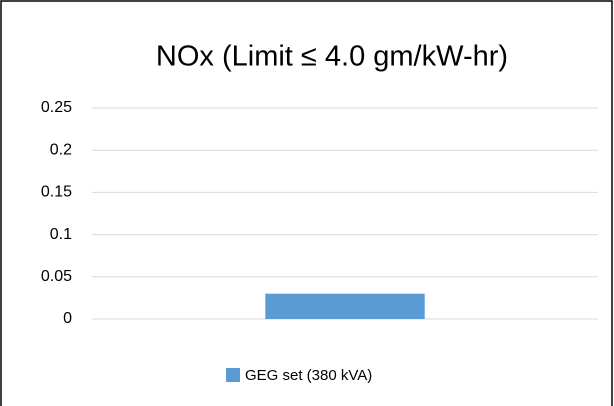  Describe the element at coordinates (345, 306) in the screenshot. I see `bar` at that location.